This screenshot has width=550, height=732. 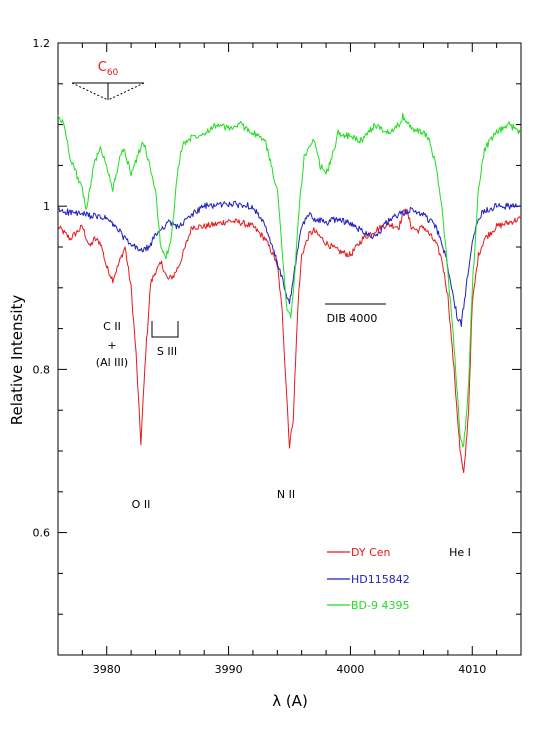 What do you see at coordinates (108, 80) in the screenshot?
I see `c60-annotation: C60` at bounding box center [108, 80].